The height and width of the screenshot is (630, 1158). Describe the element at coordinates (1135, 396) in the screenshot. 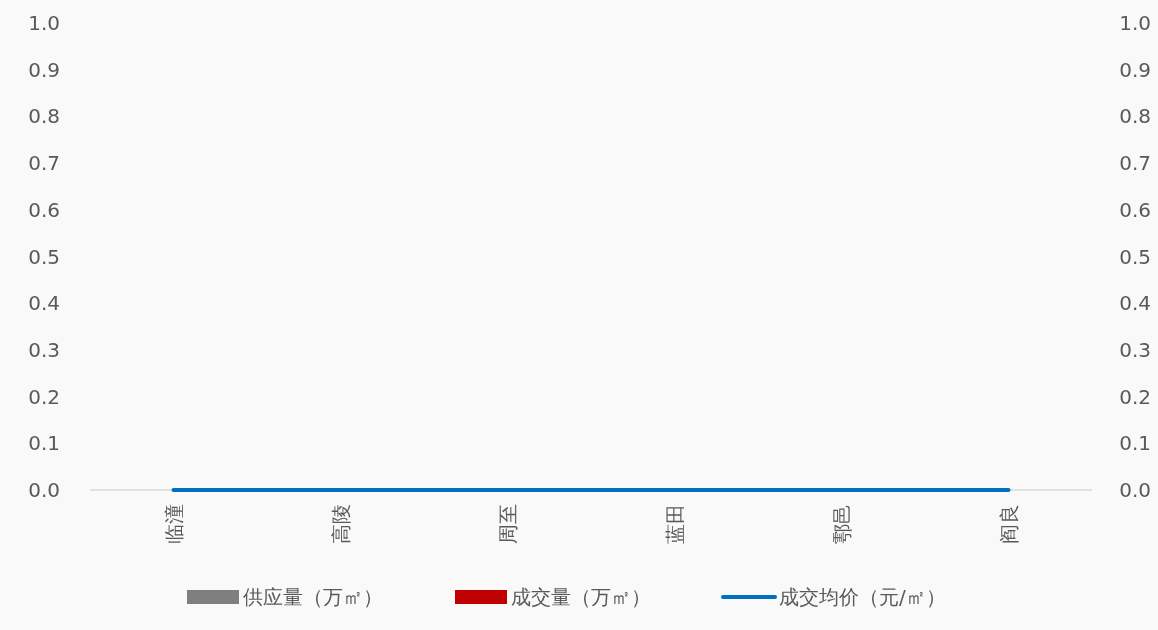

I see `y2-tick-label: 0.2` at that location.